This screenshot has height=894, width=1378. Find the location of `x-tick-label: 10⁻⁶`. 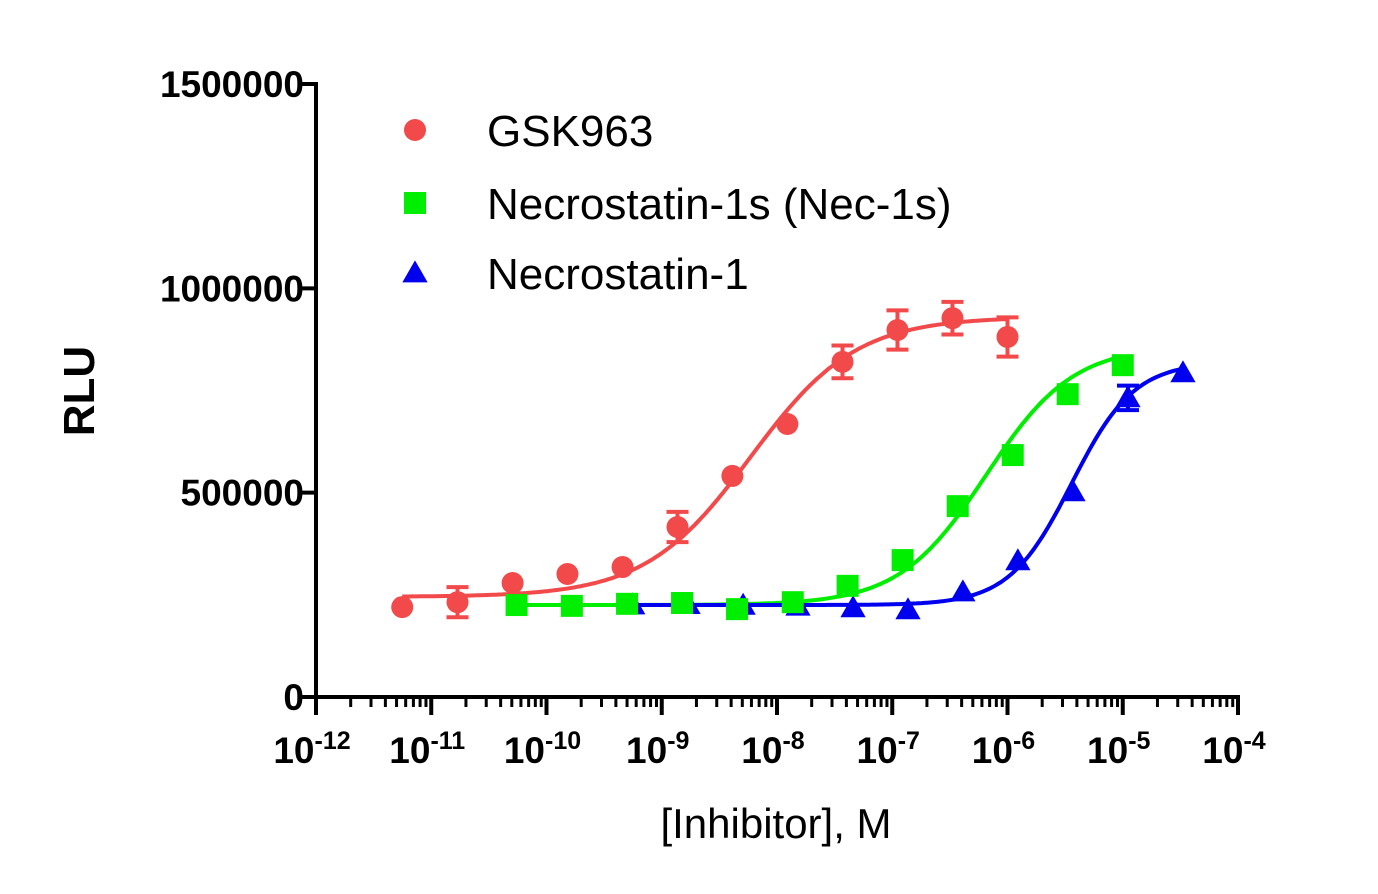

x-tick-label: 10⁻⁶ is located at coordinates (1003, 749).